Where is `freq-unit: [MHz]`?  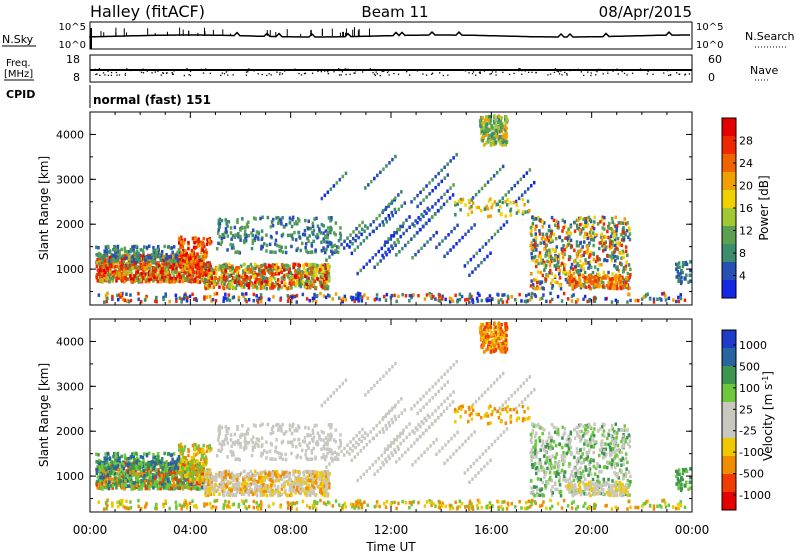 freq-unit: [MHz] is located at coordinates (18, 74).